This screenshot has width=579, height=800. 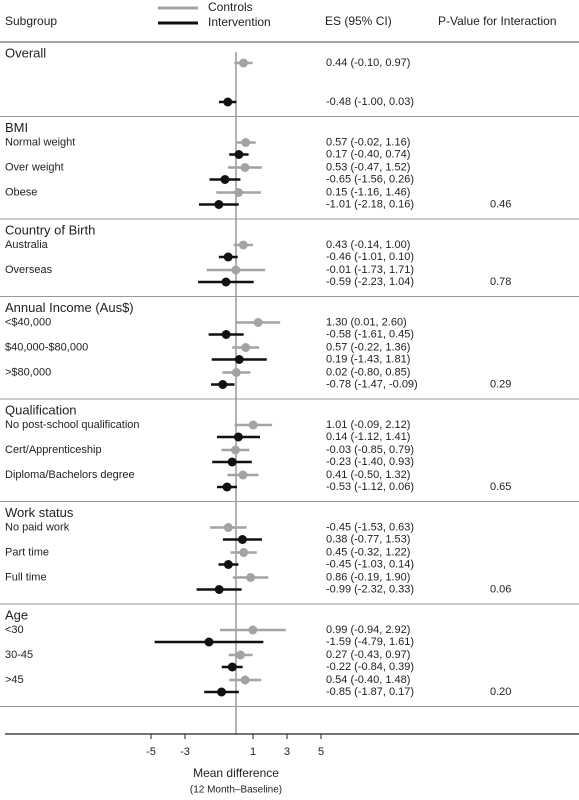 I want to click on x-tick-label: -5, so click(x=151, y=752).